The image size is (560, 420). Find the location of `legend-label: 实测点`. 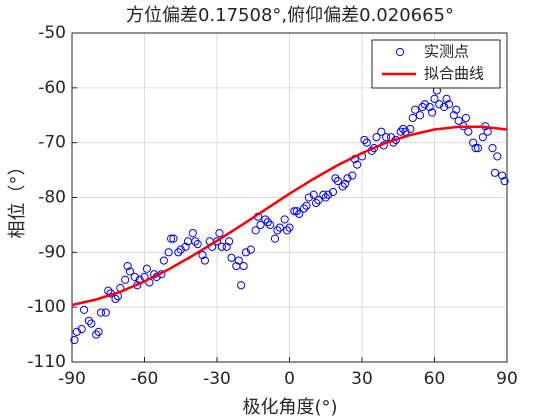

legend-label: 实测点 is located at coordinates (446, 52).